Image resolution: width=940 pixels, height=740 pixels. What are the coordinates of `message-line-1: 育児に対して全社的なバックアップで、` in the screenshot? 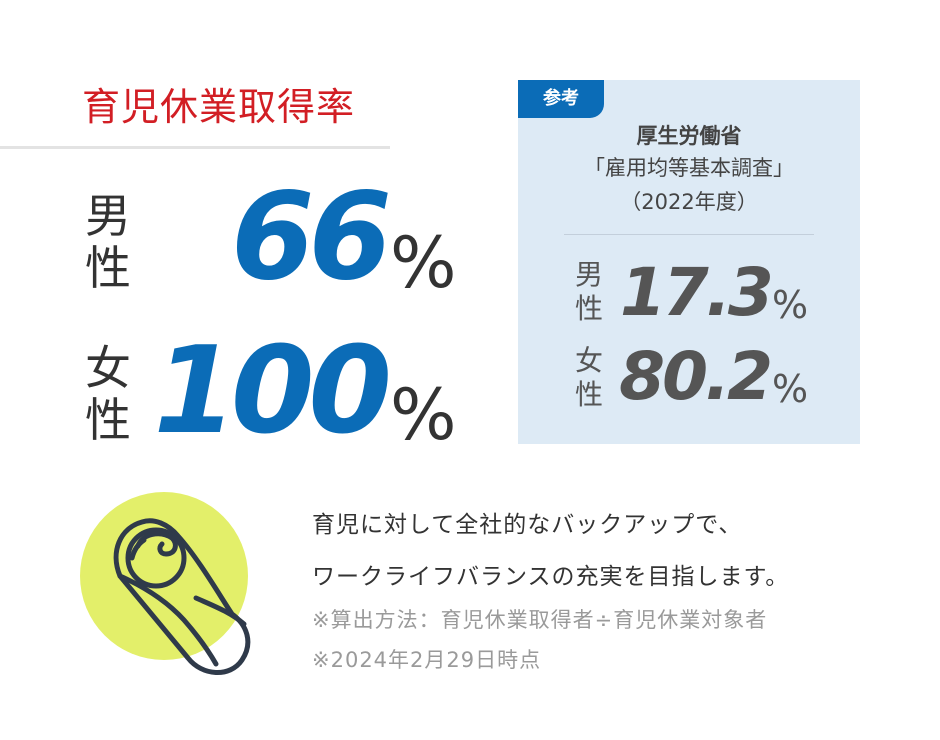 It's located at (527, 525).